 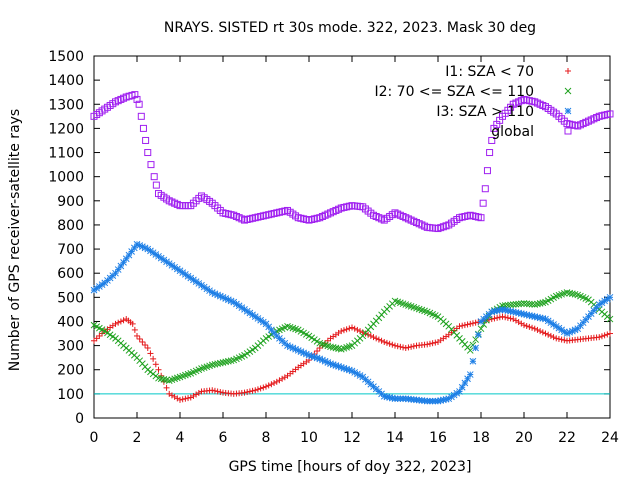 What do you see at coordinates (70, 395) in the screenshot?
I see `y-tick-label: 100` at bounding box center [70, 395].